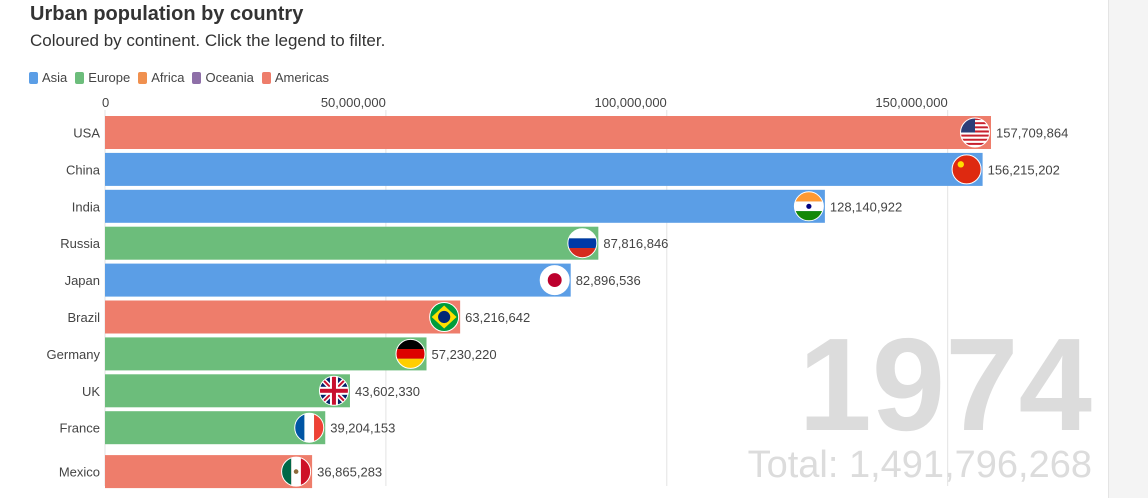  I want to click on x-tick-label: 0, so click(105, 102).